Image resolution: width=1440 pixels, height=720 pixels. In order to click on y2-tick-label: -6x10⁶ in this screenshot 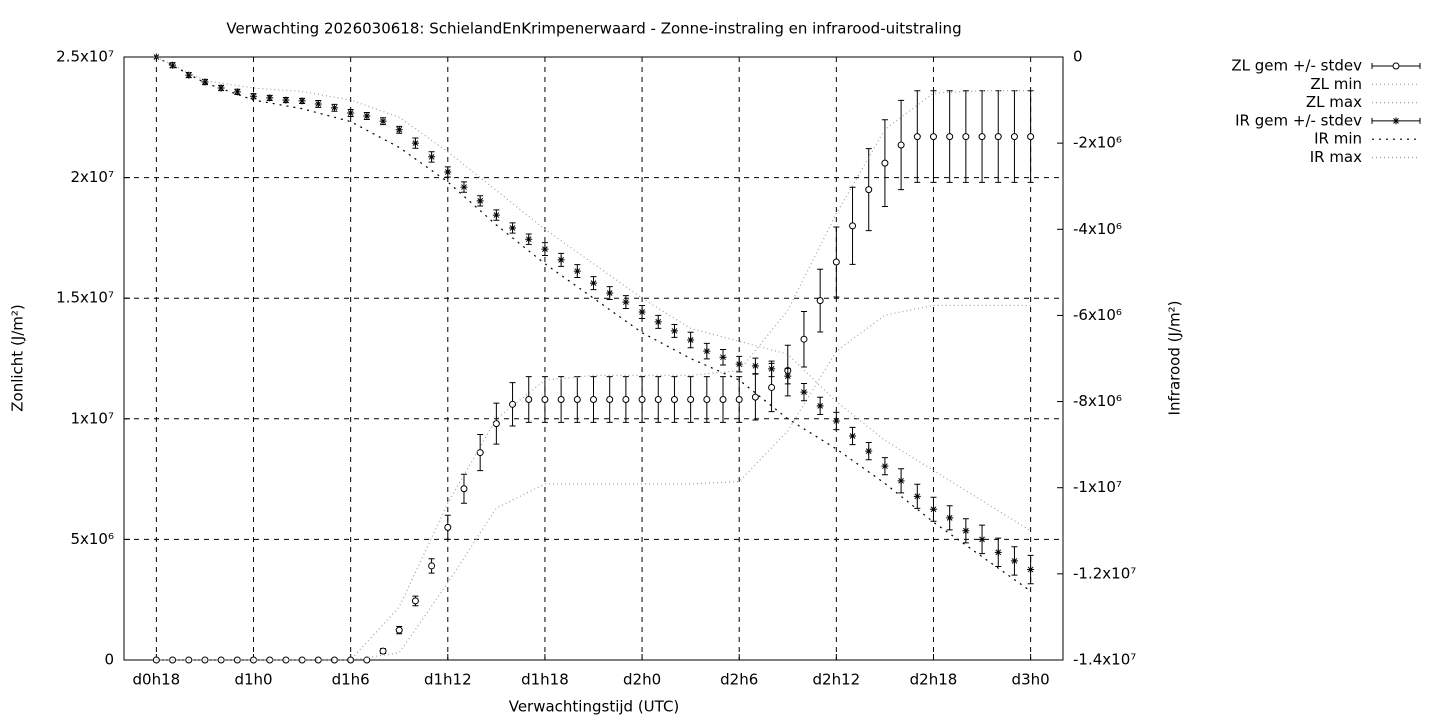, I will do `click(1097, 315)`.